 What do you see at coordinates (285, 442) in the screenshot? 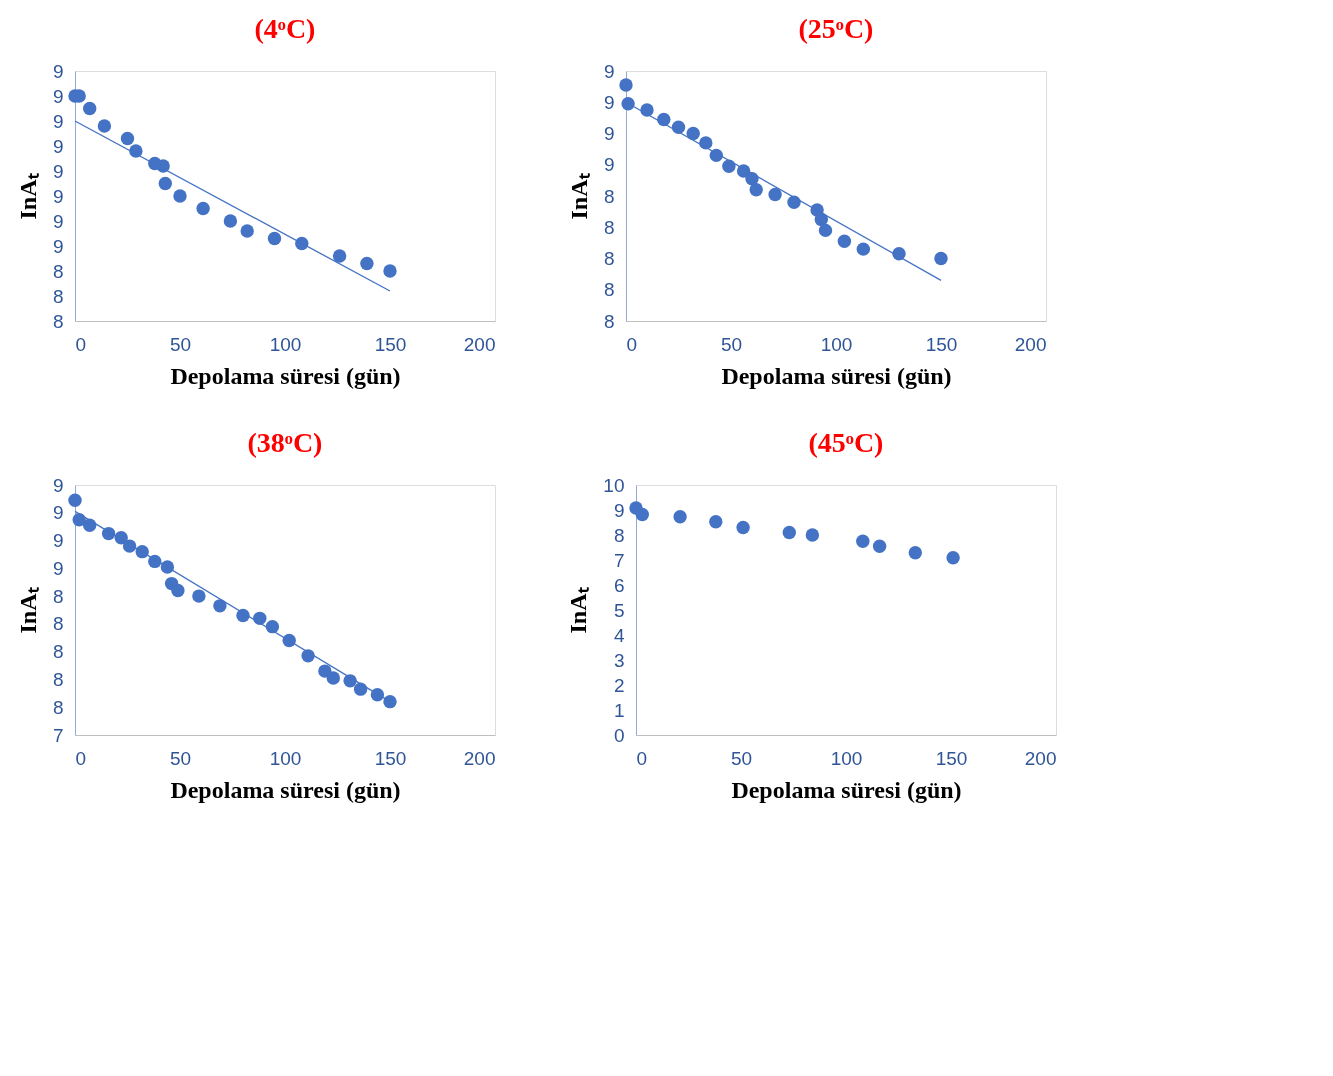
I see `chart-title: (38ᵒC)` at bounding box center [285, 442].